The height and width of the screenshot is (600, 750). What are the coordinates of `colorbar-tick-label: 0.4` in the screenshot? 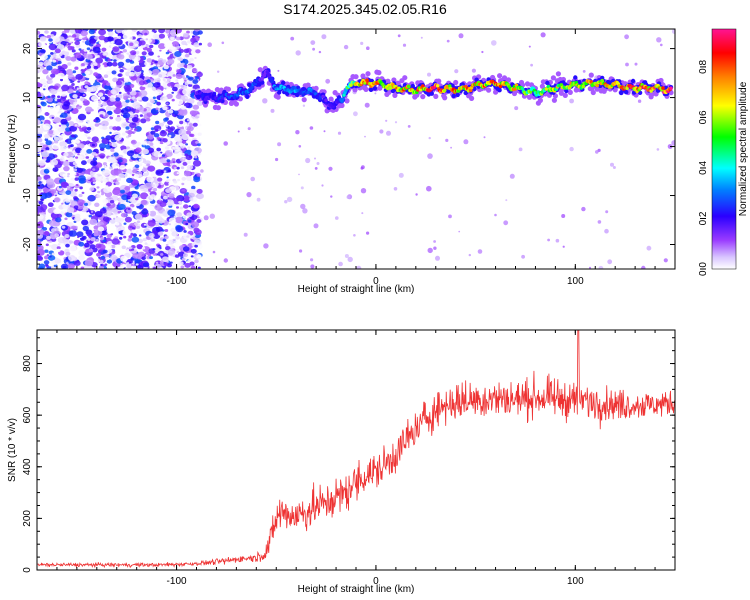 It's located at (703, 168).